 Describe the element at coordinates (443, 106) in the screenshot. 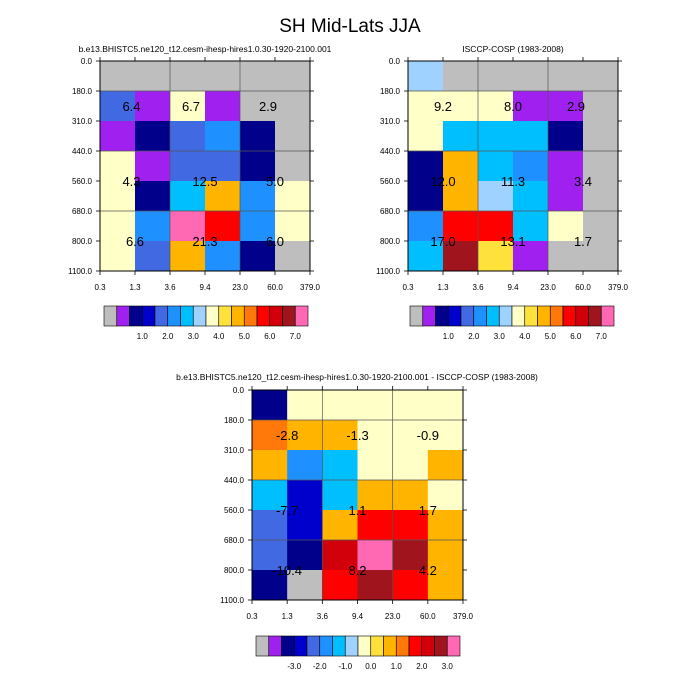

I see `data-label: 9.2` at that location.